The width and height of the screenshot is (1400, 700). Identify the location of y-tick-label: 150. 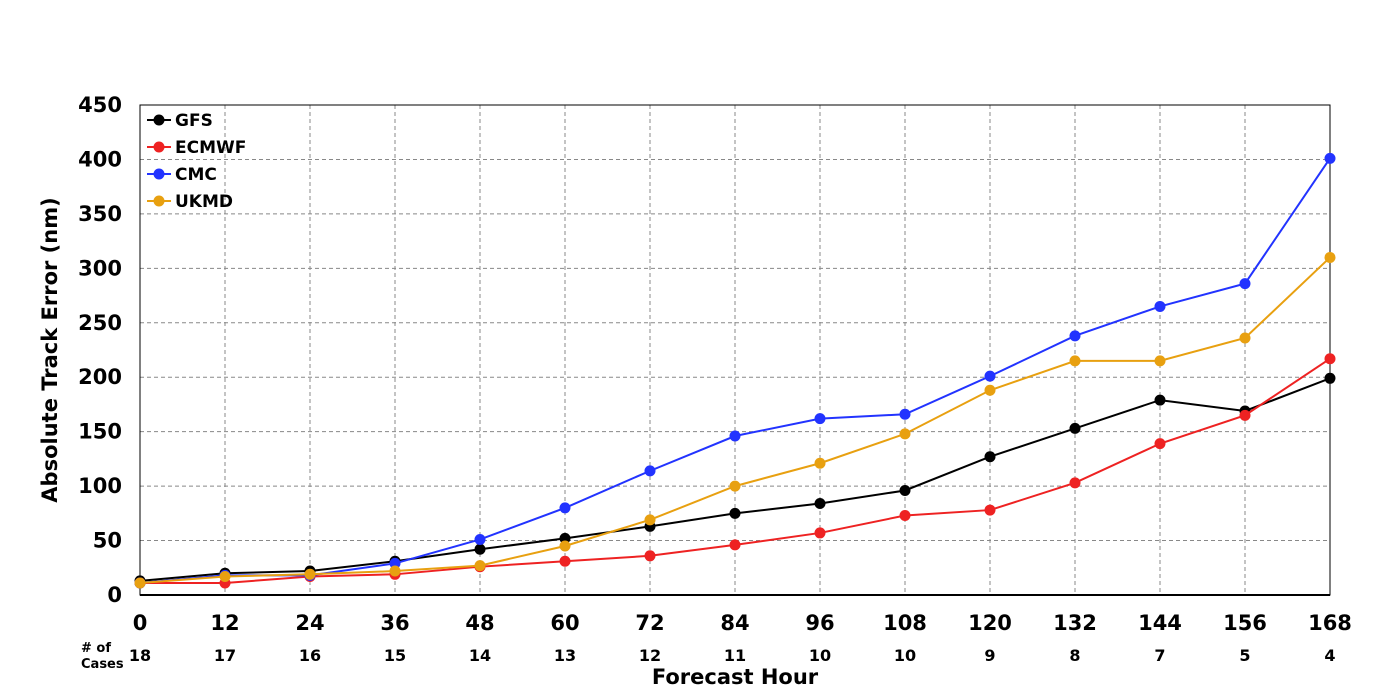
(100, 432).